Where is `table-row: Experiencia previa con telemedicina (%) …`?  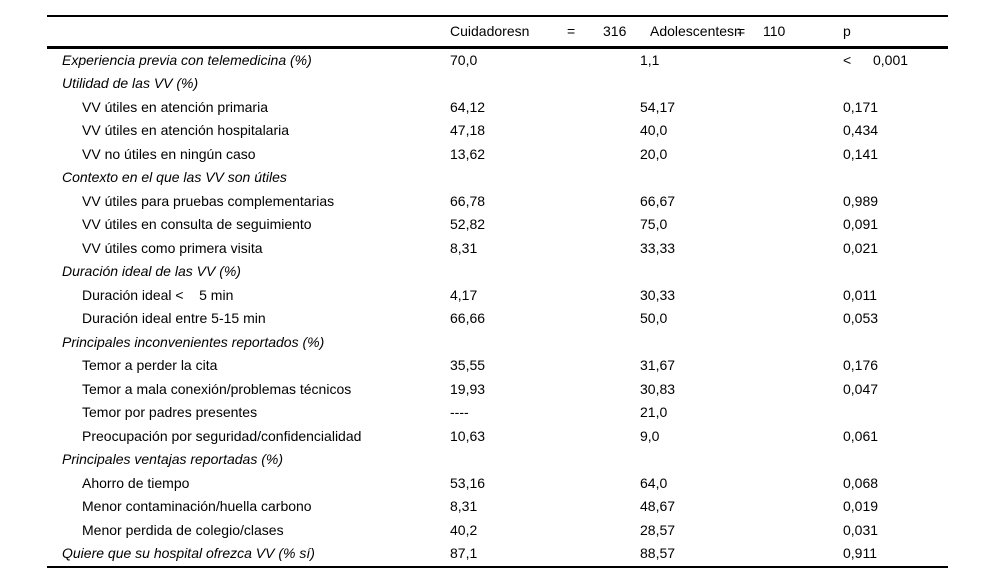
table-row: Experiencia previa con telemedicina (%) … is located at coordinates (497, 61).